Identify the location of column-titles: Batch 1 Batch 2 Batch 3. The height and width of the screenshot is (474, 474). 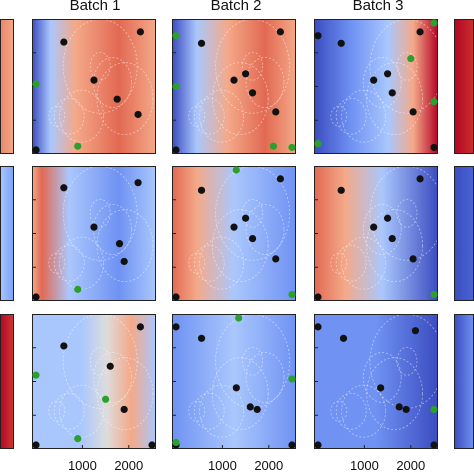
(237, 7).